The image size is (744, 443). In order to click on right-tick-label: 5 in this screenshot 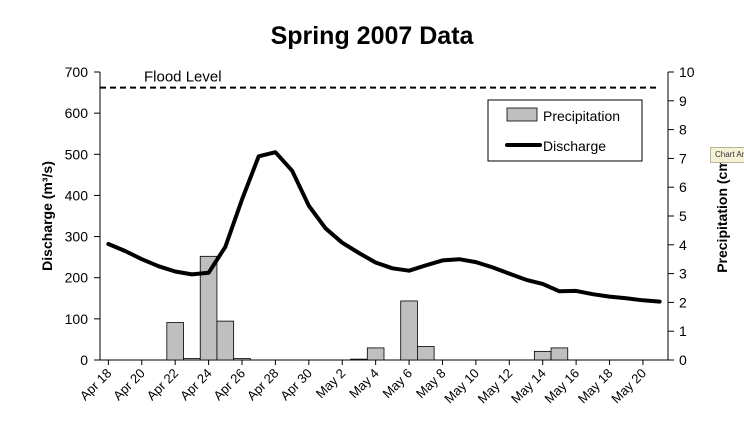, I will do `click(683, 216)`.